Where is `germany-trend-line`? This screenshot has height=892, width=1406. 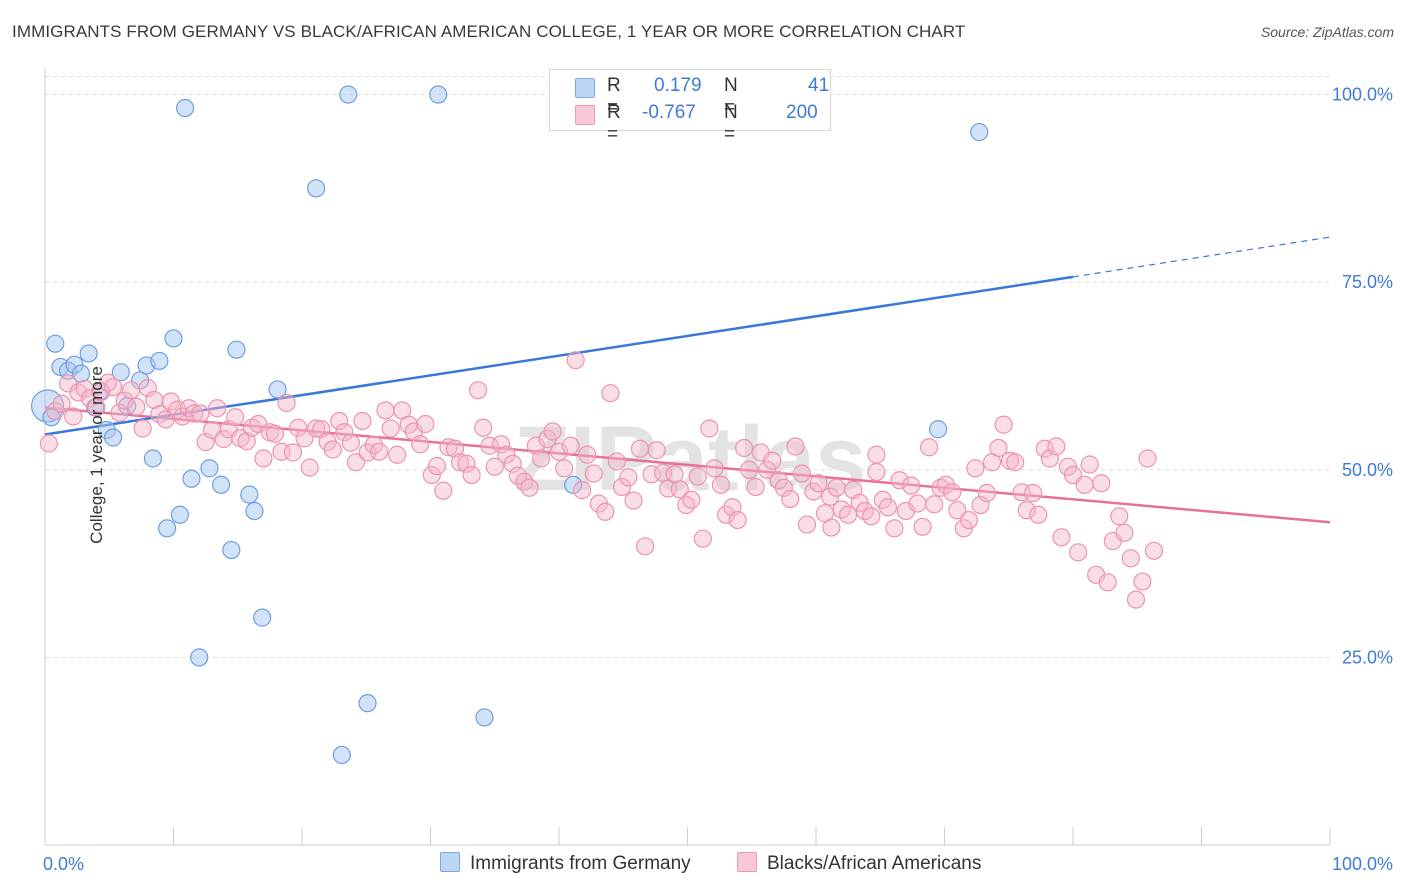 germany-trend-line is located at coordinates (559, 355).